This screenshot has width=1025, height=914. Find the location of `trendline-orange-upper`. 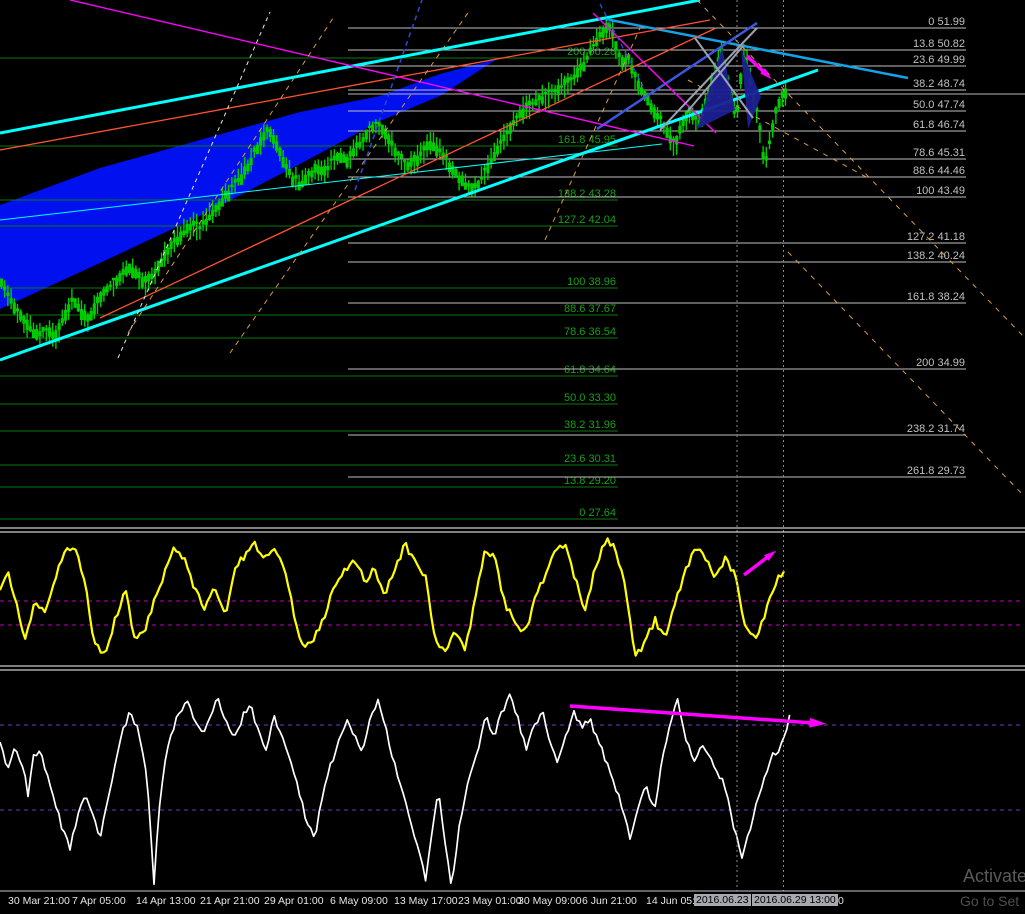

trendline-orange-upper is located at coordinates (355, 85).